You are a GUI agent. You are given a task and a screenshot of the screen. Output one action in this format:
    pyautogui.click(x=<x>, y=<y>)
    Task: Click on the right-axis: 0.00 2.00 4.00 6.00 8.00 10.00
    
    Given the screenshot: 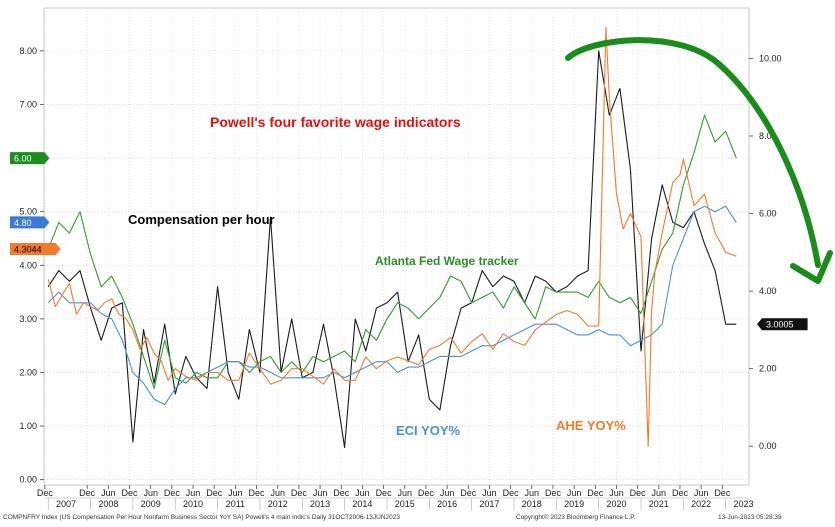 What is the action you would take?
    pyautogui.click(x=765, y=252)
    